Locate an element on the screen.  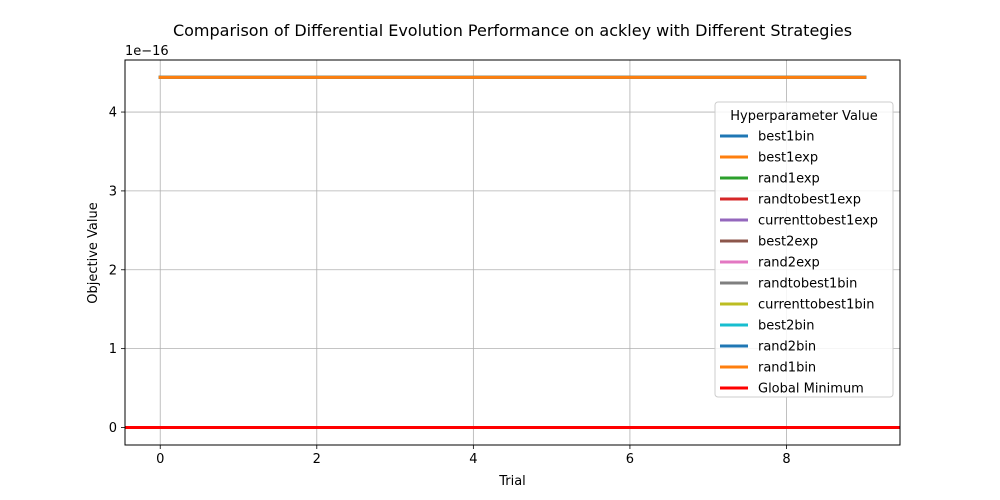
legend-label: best1bin is located at coordinates (786, 137).